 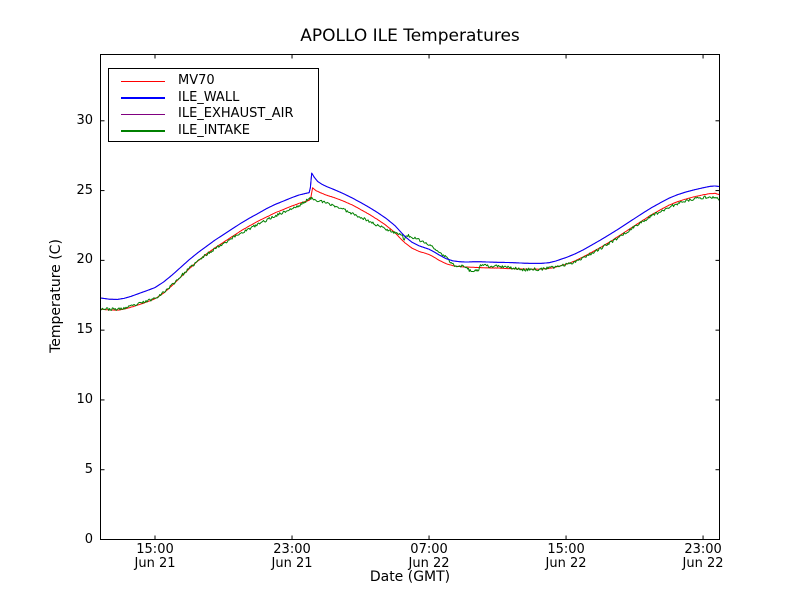 What do you see at coordinates (236, 113) in the screenshot?
I see `legend-label-ile-exhaust-air: ILE_EXHAUST_AIR` at bounding box center [236, 113].